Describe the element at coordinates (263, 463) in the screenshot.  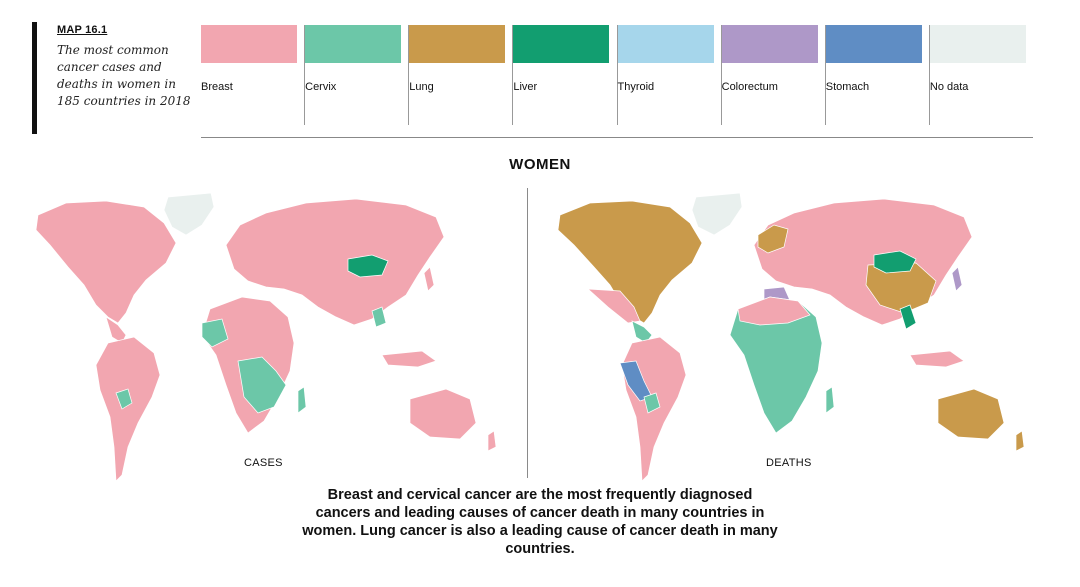
I see `cases-label: CASES` at that location.